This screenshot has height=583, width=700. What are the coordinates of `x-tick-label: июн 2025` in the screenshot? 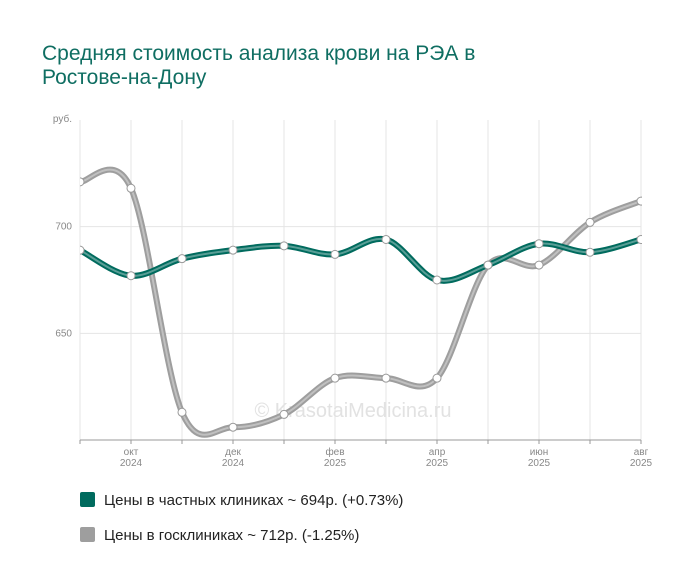 It's located at (539, 458).